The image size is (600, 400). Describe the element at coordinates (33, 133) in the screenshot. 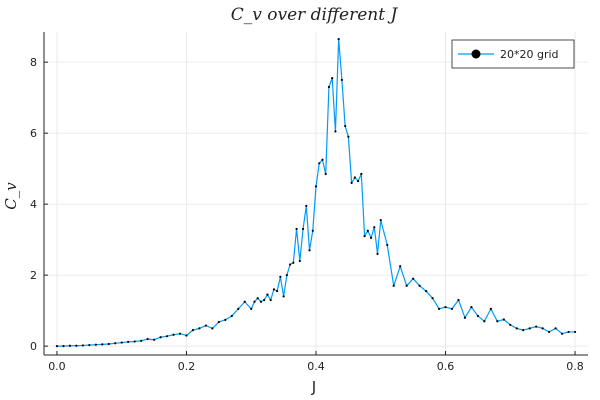

I see `y-tick-label: 6` at that location.